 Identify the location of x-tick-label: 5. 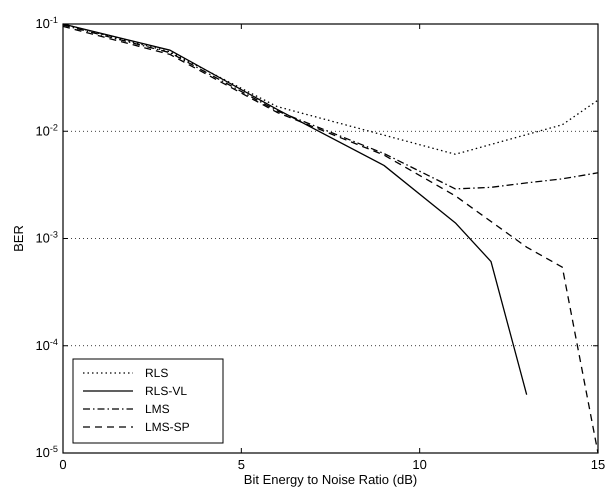
(241, 464).